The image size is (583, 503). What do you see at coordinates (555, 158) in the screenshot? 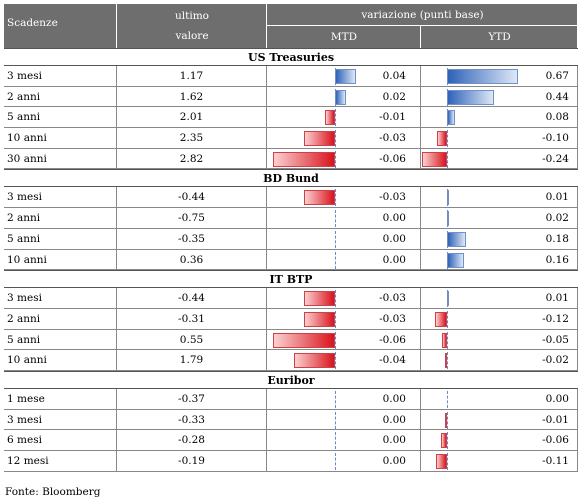
I see `ytd-value: -0.24` at bounding box center [555, 158].